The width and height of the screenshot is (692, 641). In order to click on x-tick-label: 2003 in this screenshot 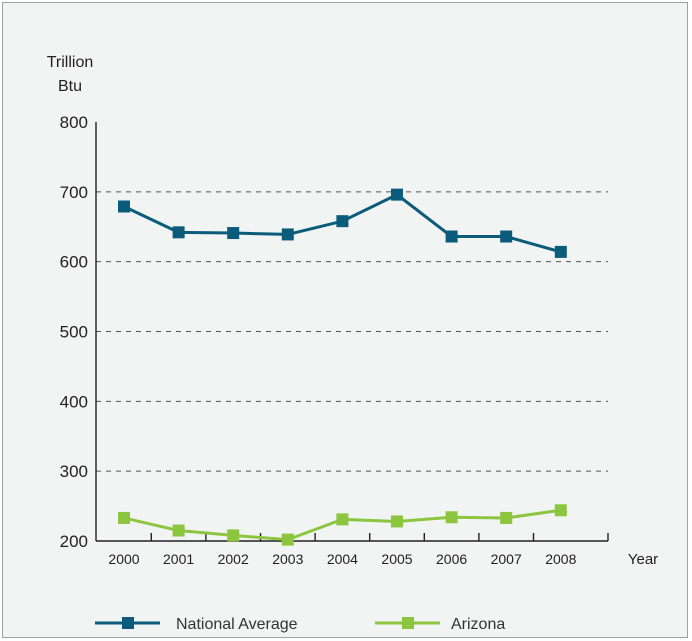, I will do `click(287, 559)`.